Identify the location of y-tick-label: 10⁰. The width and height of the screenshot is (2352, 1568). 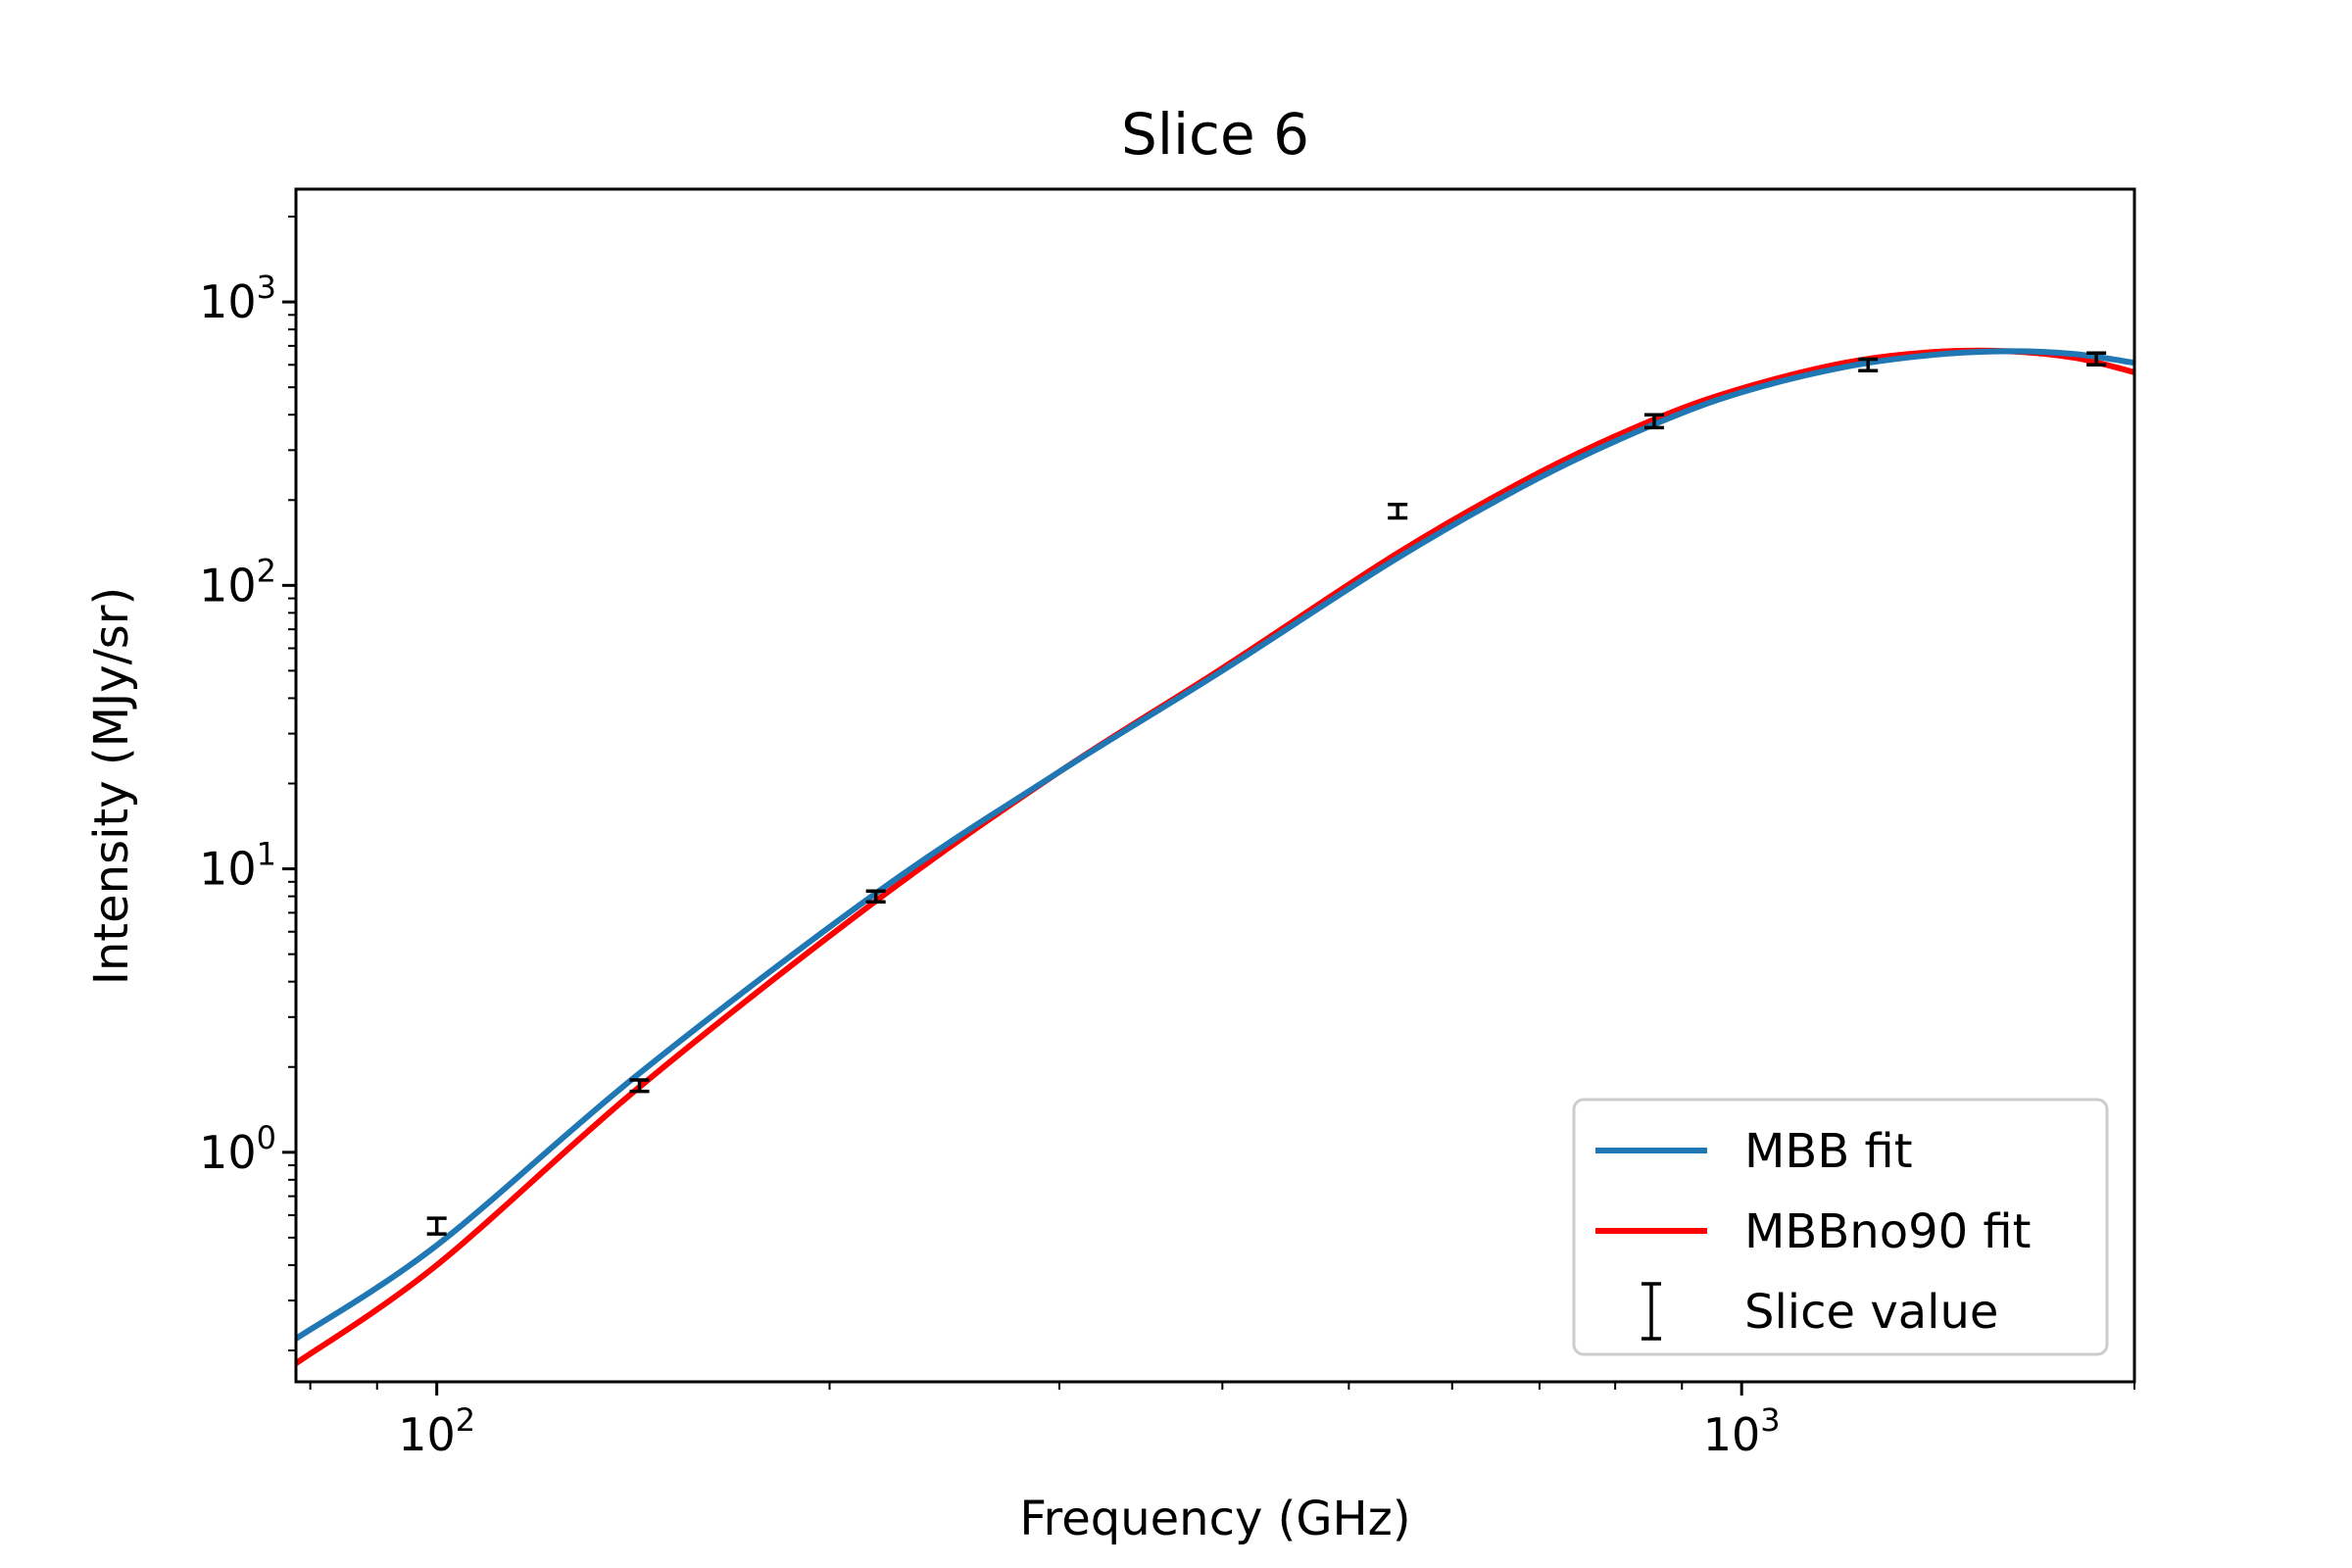
(237, 1149).